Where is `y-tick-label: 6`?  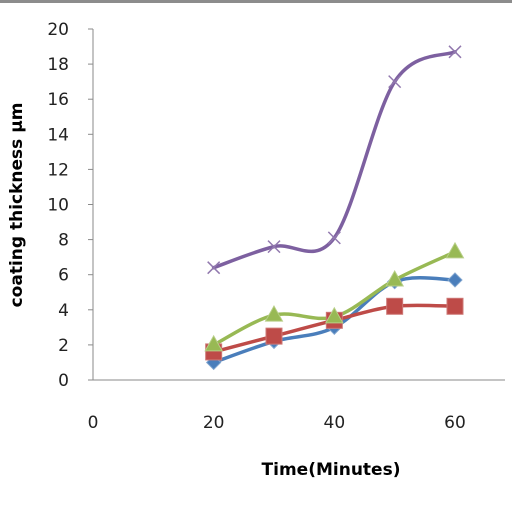 y-tick-label: 6 is located at coordinates (63, 276).